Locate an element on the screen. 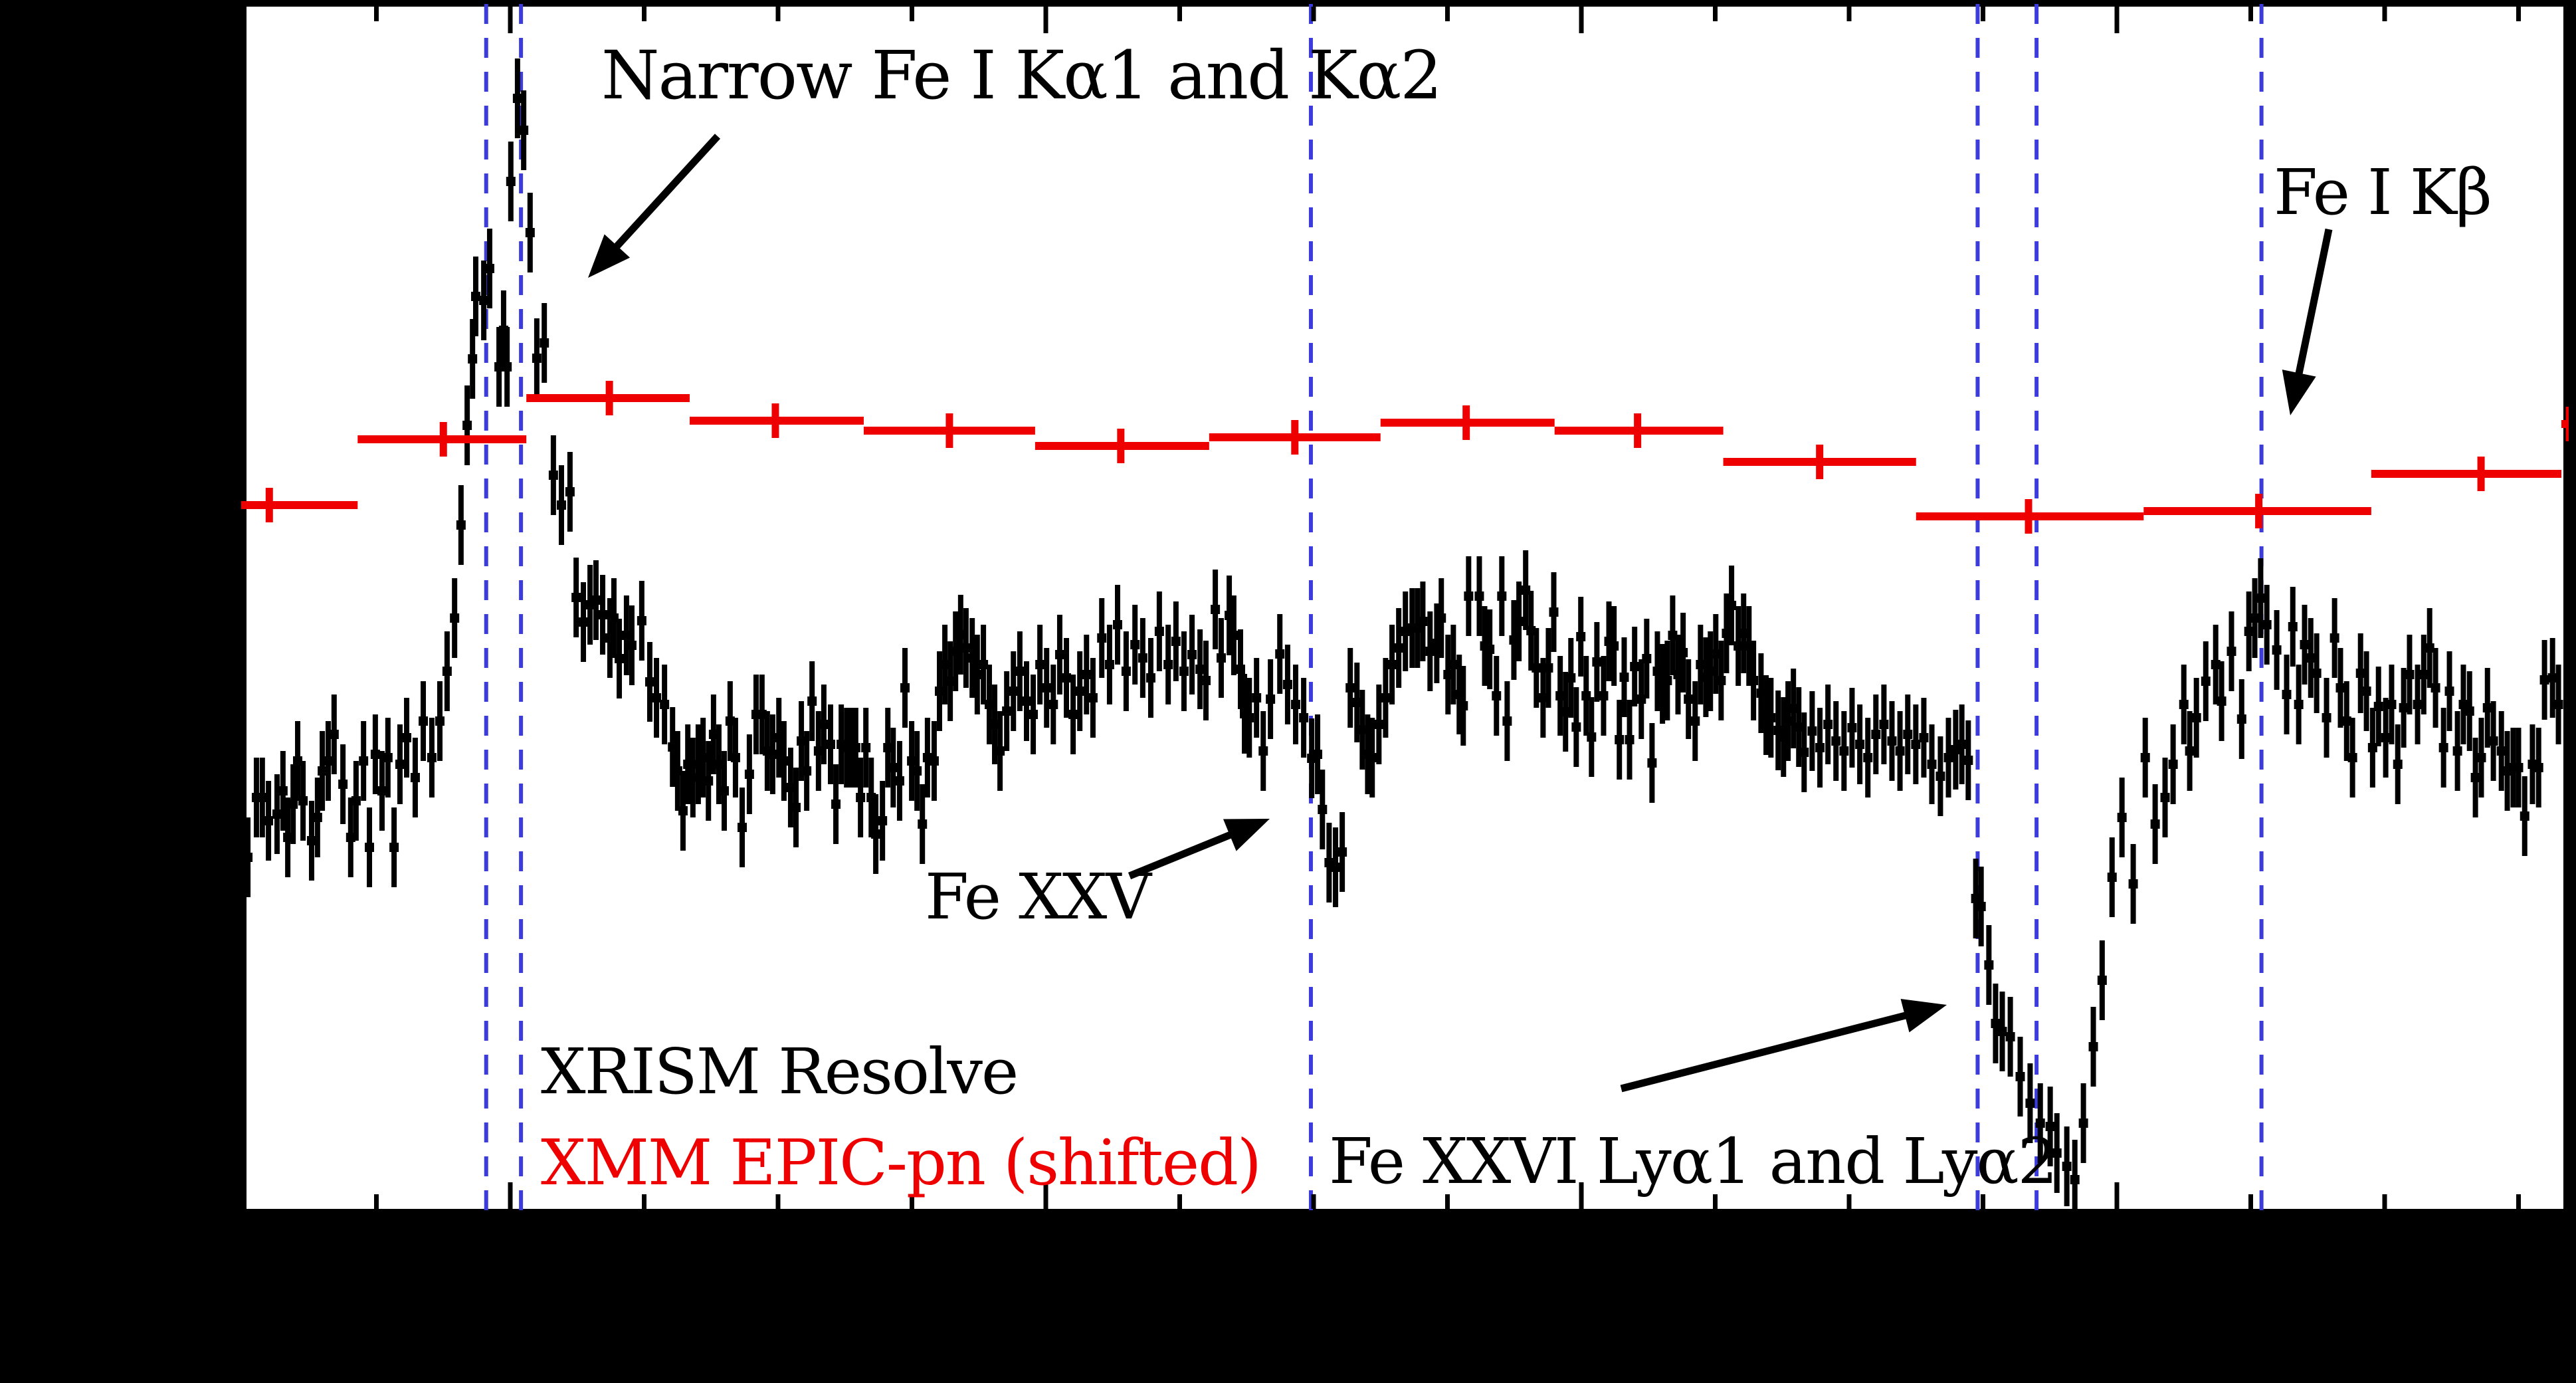  fexxvi-label-arrowhead is located at coordinates (1923, 1016).